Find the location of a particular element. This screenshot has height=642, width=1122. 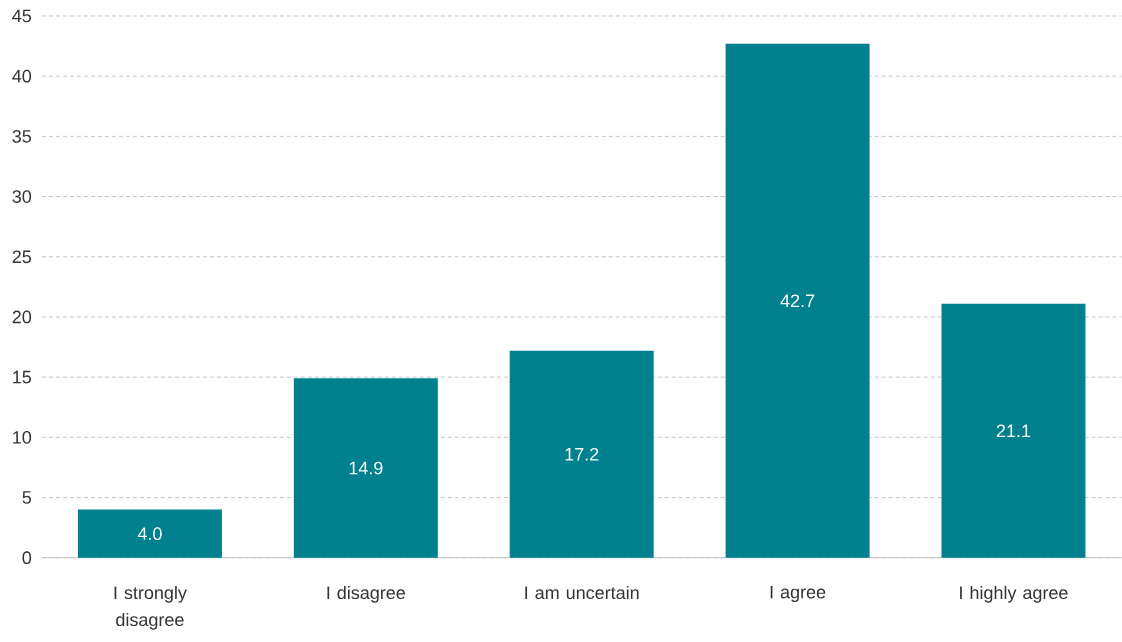

data-label: 17.2 is located at coordinates (582, 454).